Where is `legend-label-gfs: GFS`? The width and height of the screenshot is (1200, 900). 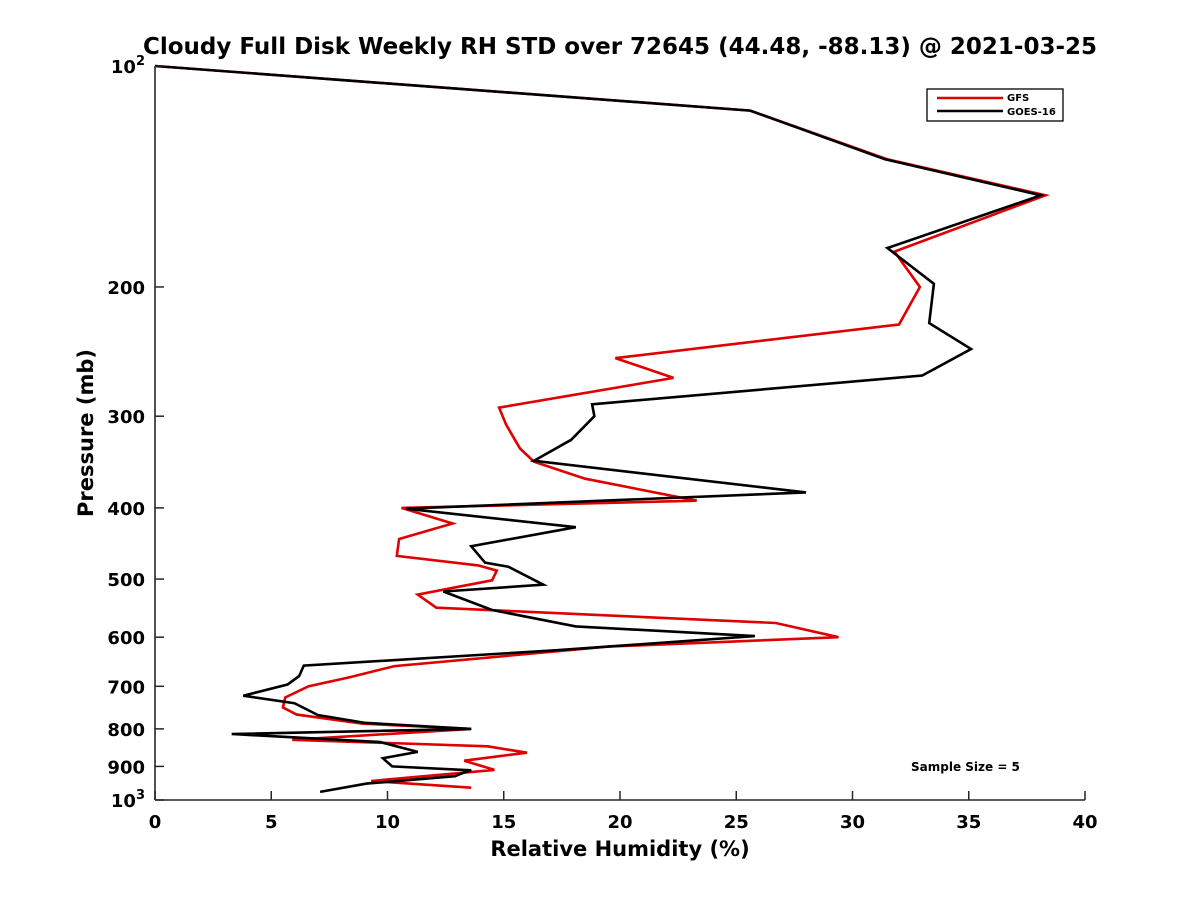 legend-label-gfs: GFS is located at coordinates (1018, 98).